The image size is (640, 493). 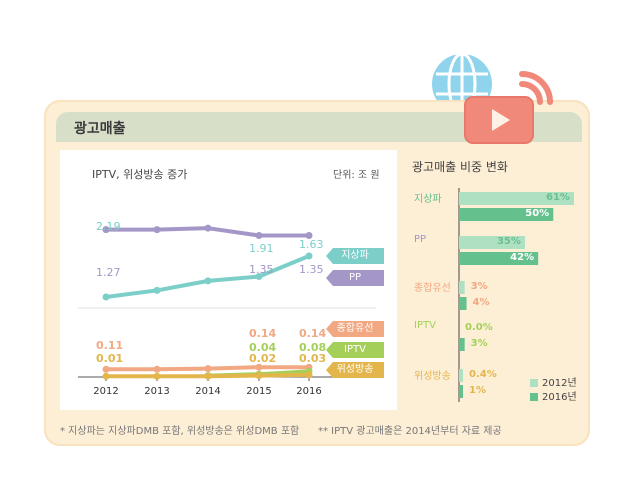 What do you see at coordinates (428, 199) in the screenshot?
I see `category-label: 지상파` at bounding box center [428, 199].